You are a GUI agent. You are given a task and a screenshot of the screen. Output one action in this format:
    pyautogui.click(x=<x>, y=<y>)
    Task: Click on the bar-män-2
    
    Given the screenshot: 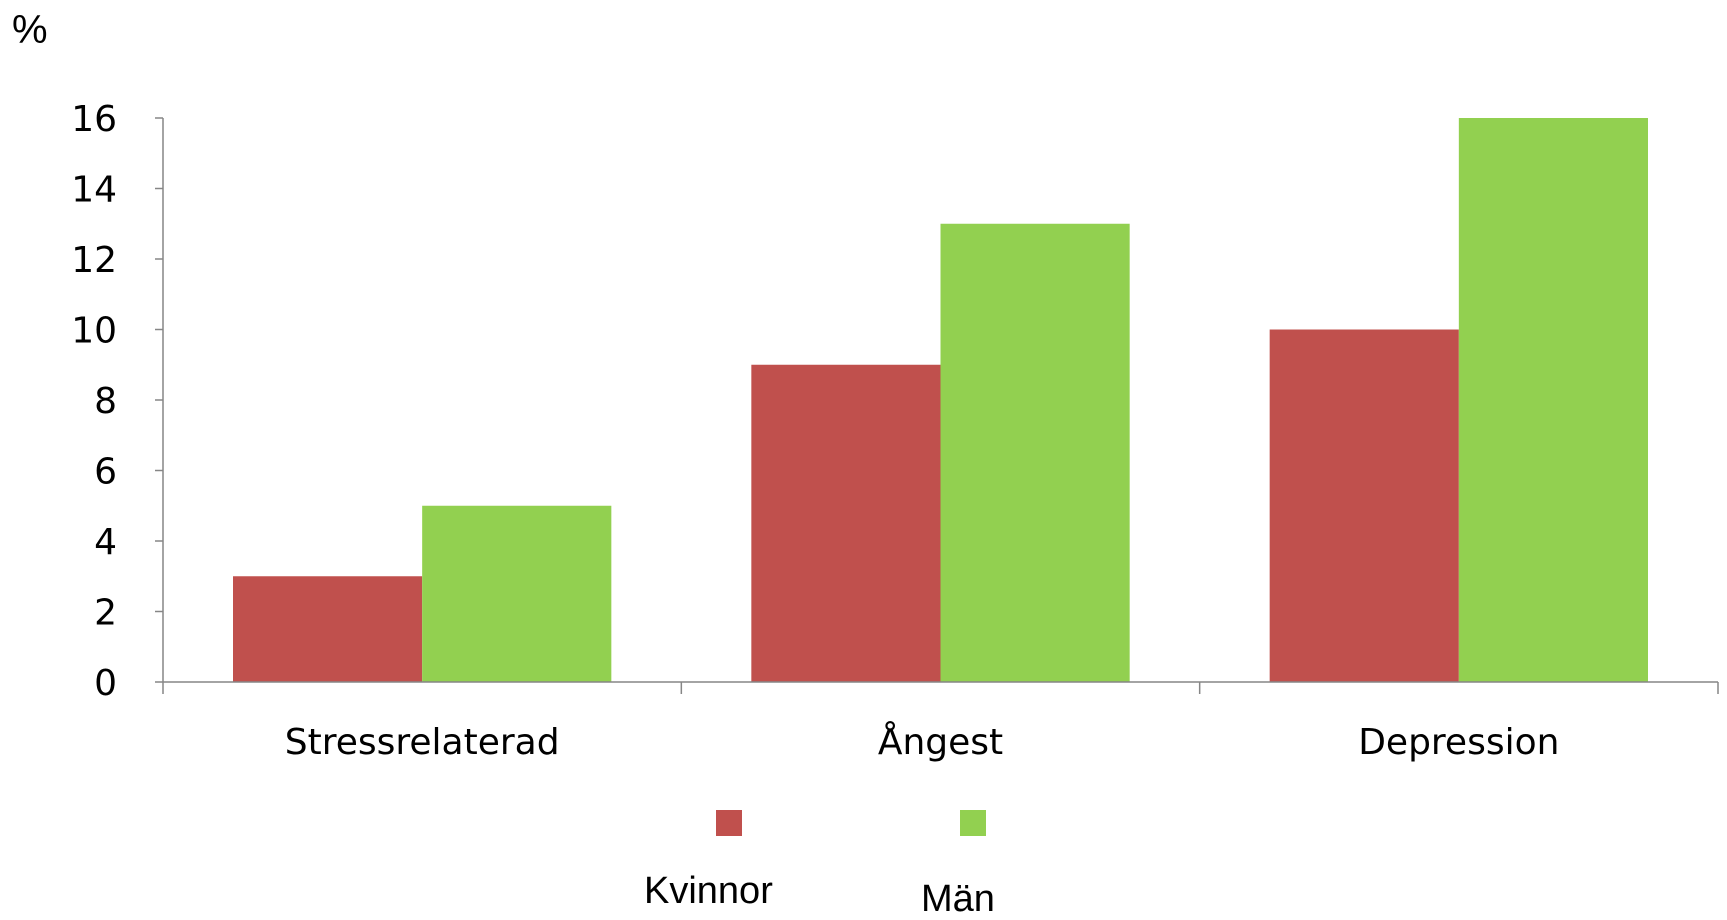 What is the action you would take?
    pyautogui.click(x=1553, y=400)
    